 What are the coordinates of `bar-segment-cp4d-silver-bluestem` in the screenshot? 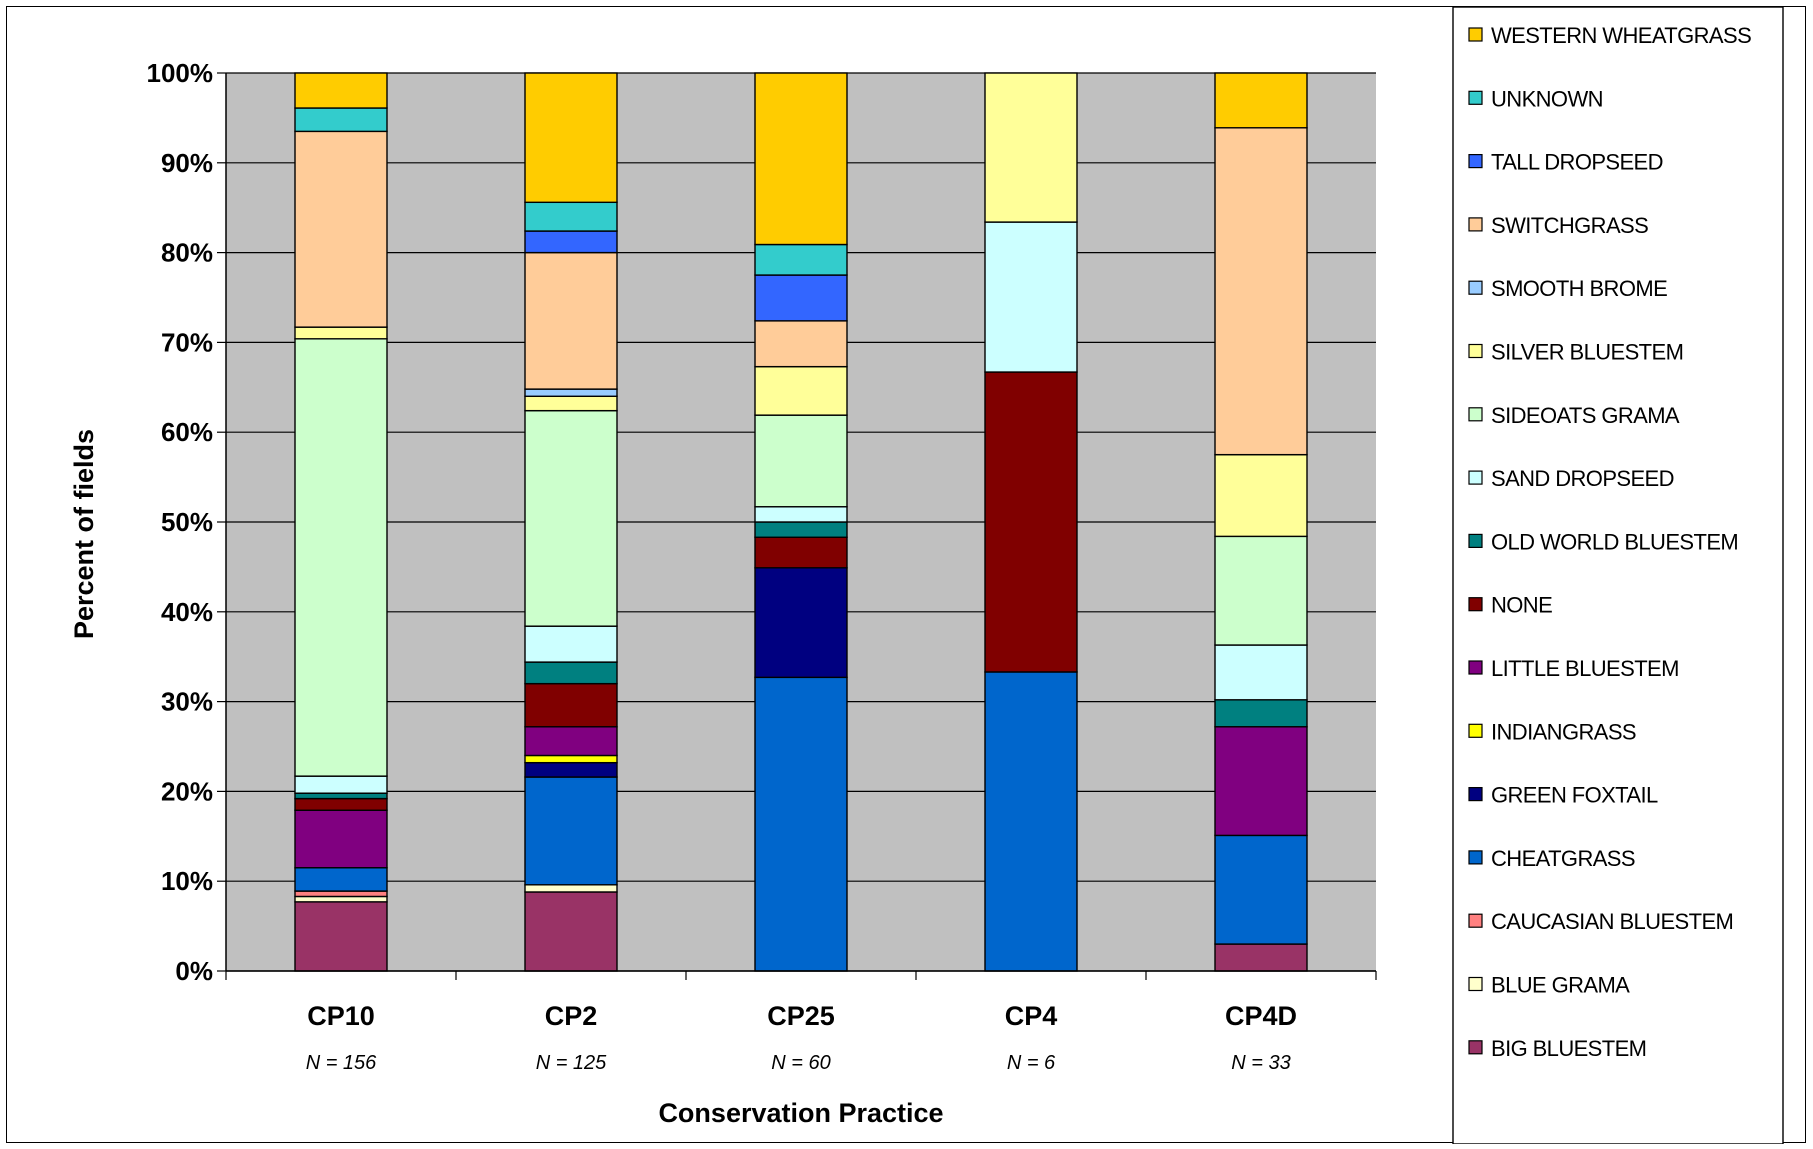 It's located at (1261, 495).